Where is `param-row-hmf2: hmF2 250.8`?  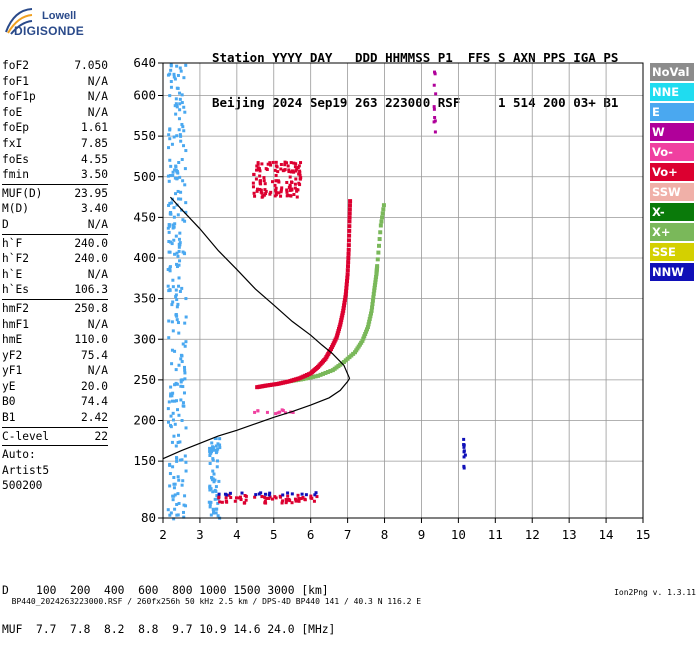
param-row-hmf2: hmF2 250.8 is located at coordinates (55, 309).